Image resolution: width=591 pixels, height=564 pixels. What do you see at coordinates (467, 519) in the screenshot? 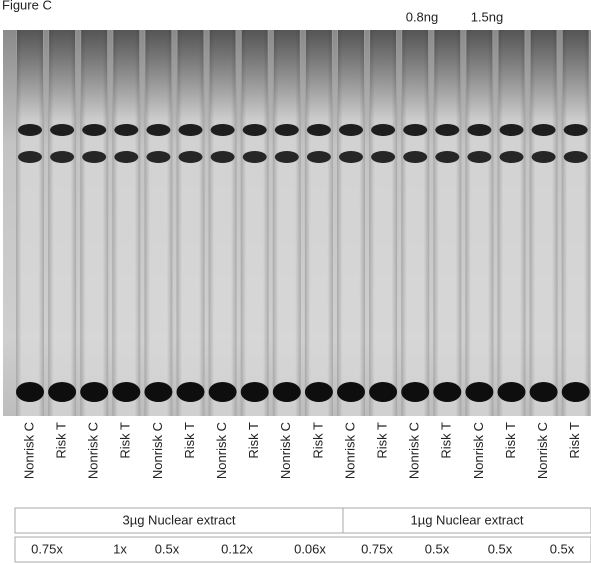
I see `group-label: 1µg Nuclear extract` at bounding box center [467, 519].